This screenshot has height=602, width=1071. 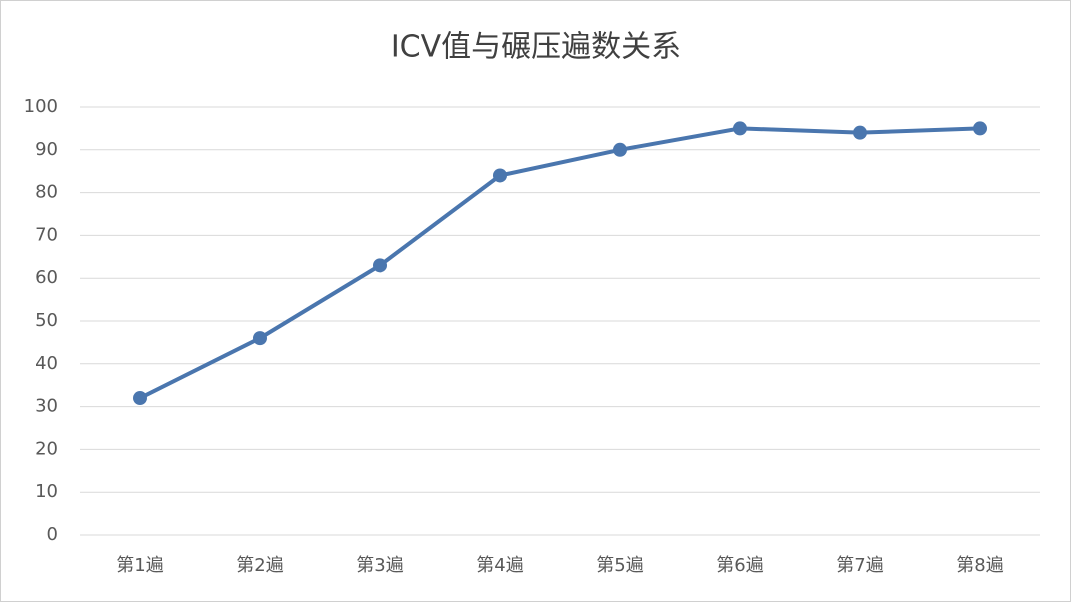 What do you see at coordinates (379, 565) in the screenshot?
I see `x-tick-label: 第3遍` at bounding box center [379, 565].